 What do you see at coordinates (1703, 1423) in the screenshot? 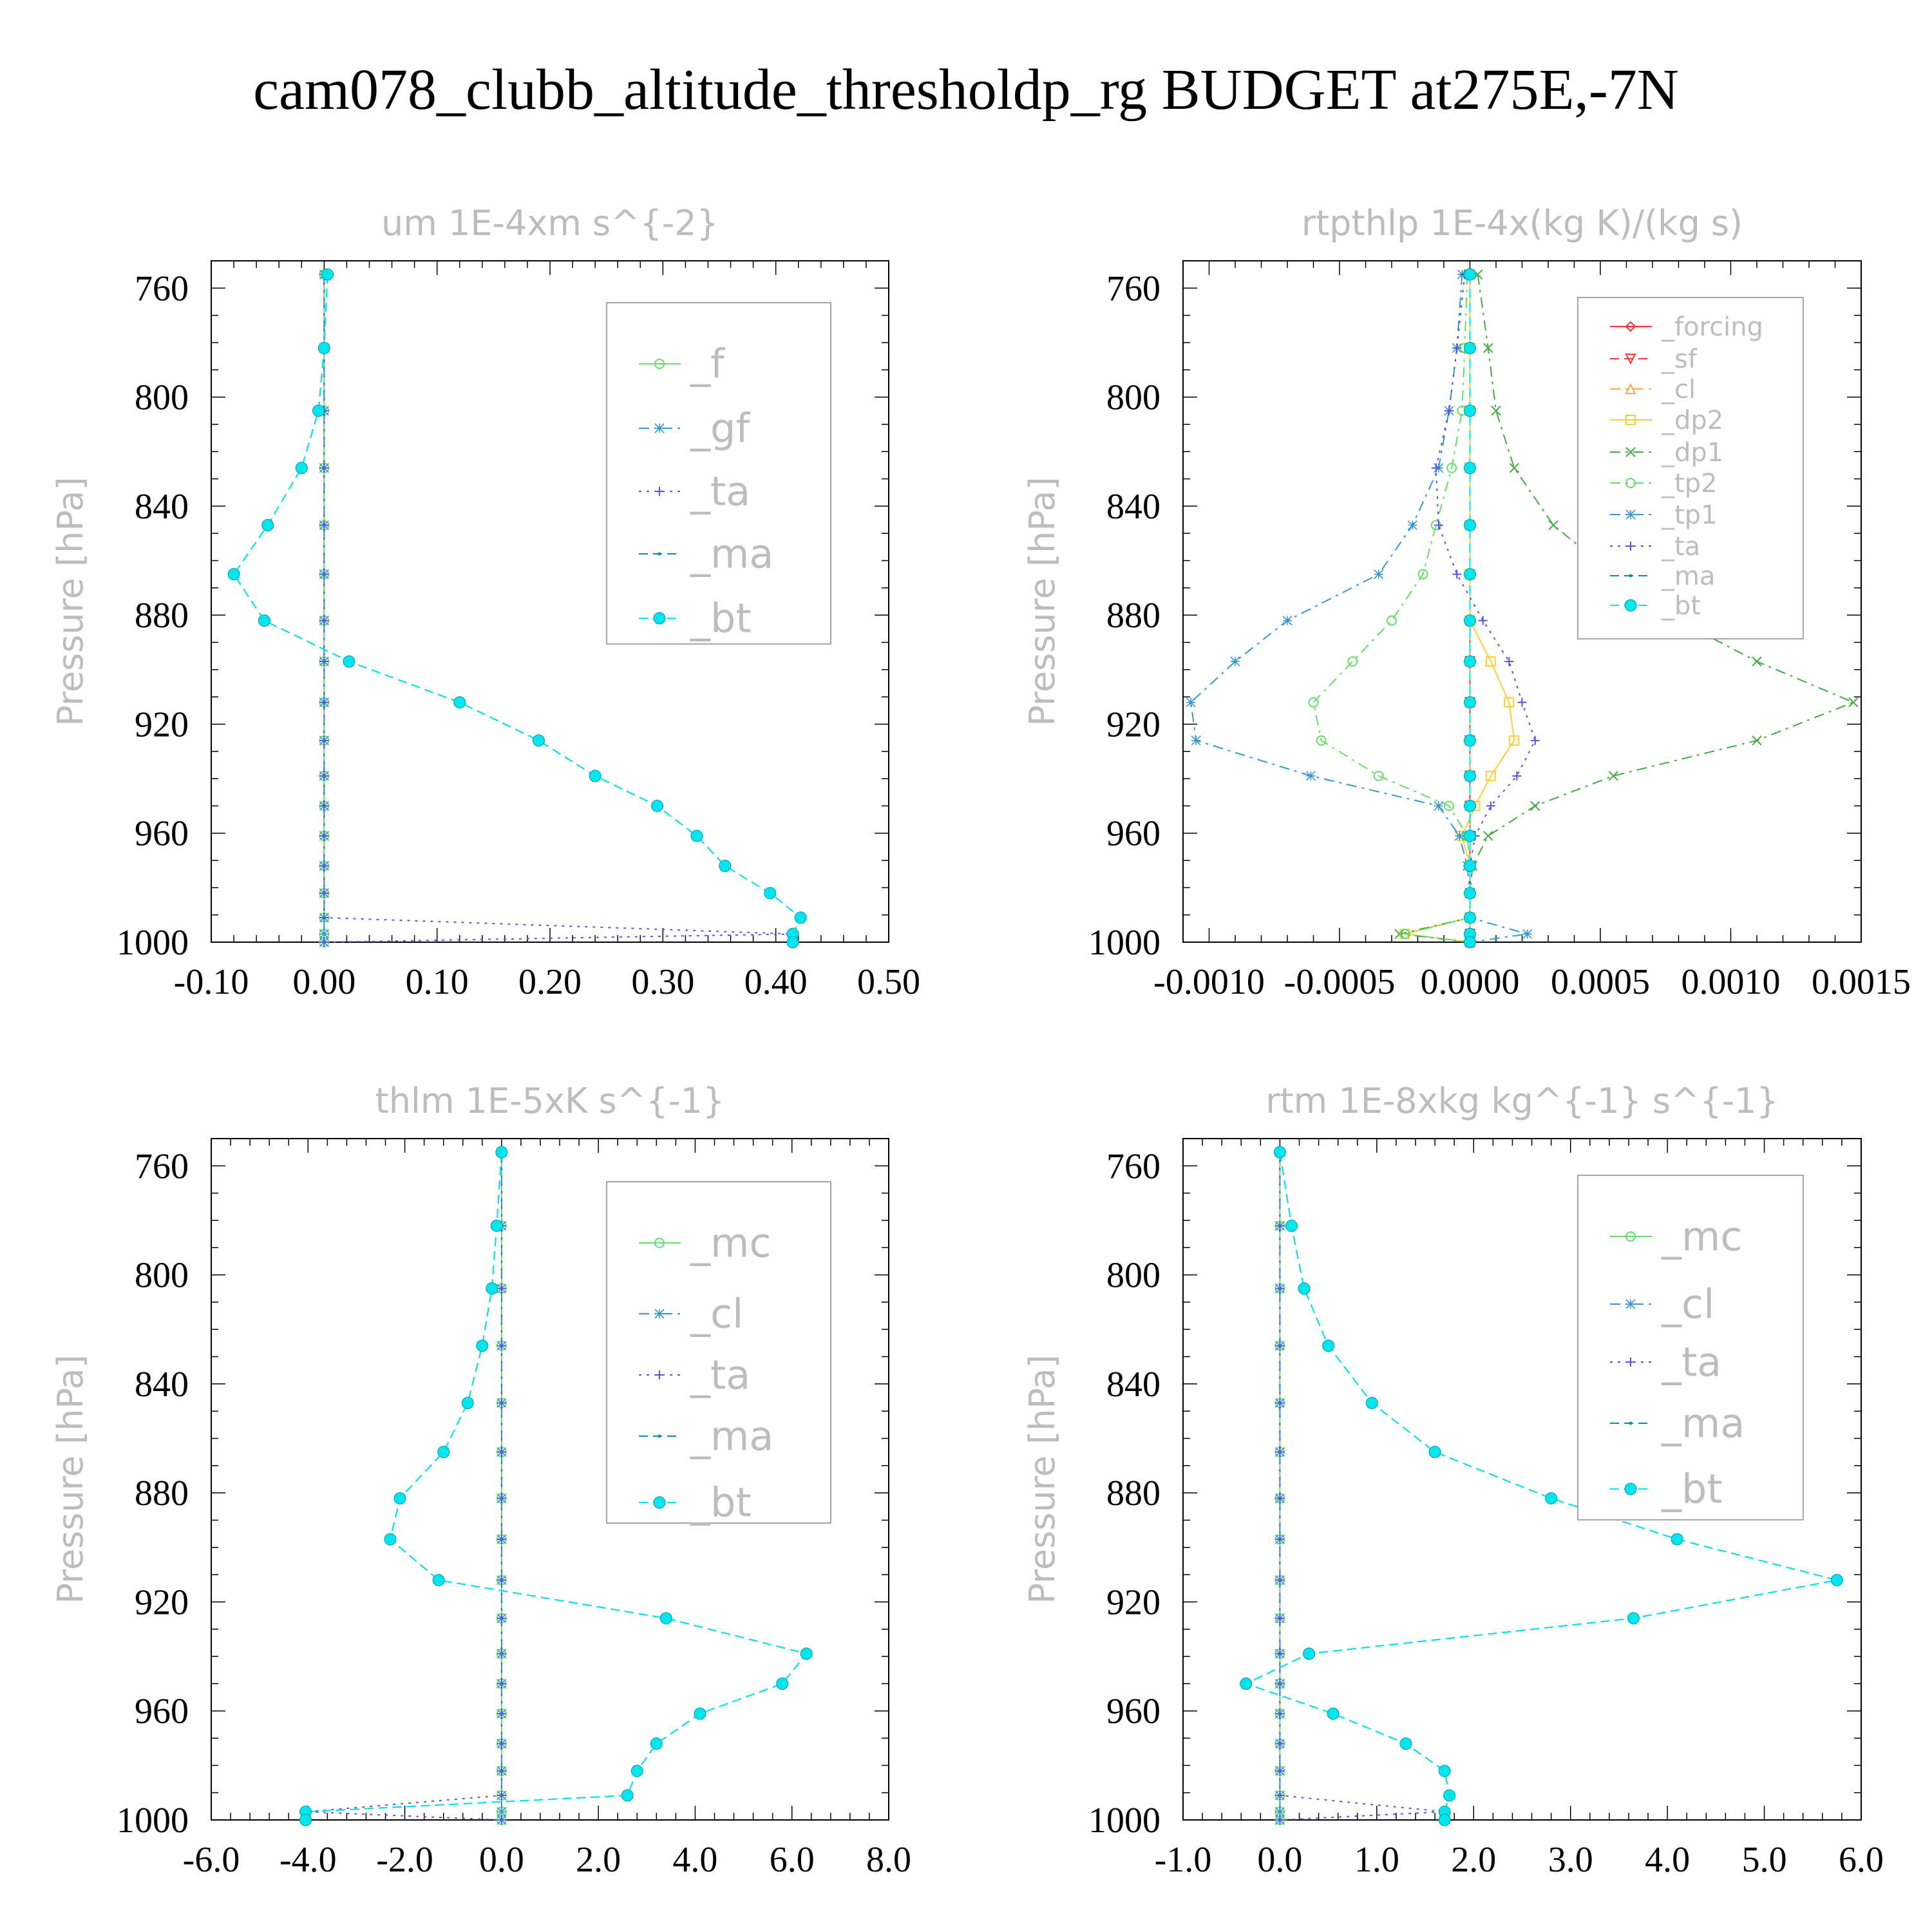
I see `legend-label: _ma` at bounding box center [1703, 1423].